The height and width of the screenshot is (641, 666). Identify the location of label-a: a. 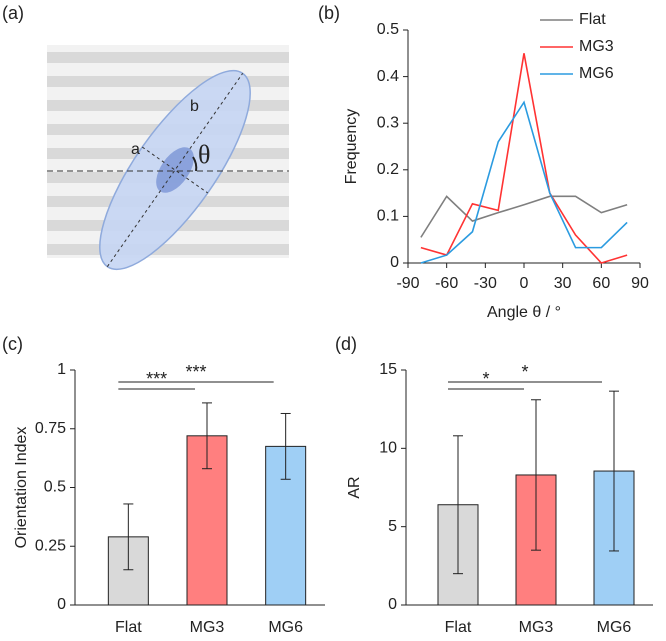
(135, 149).